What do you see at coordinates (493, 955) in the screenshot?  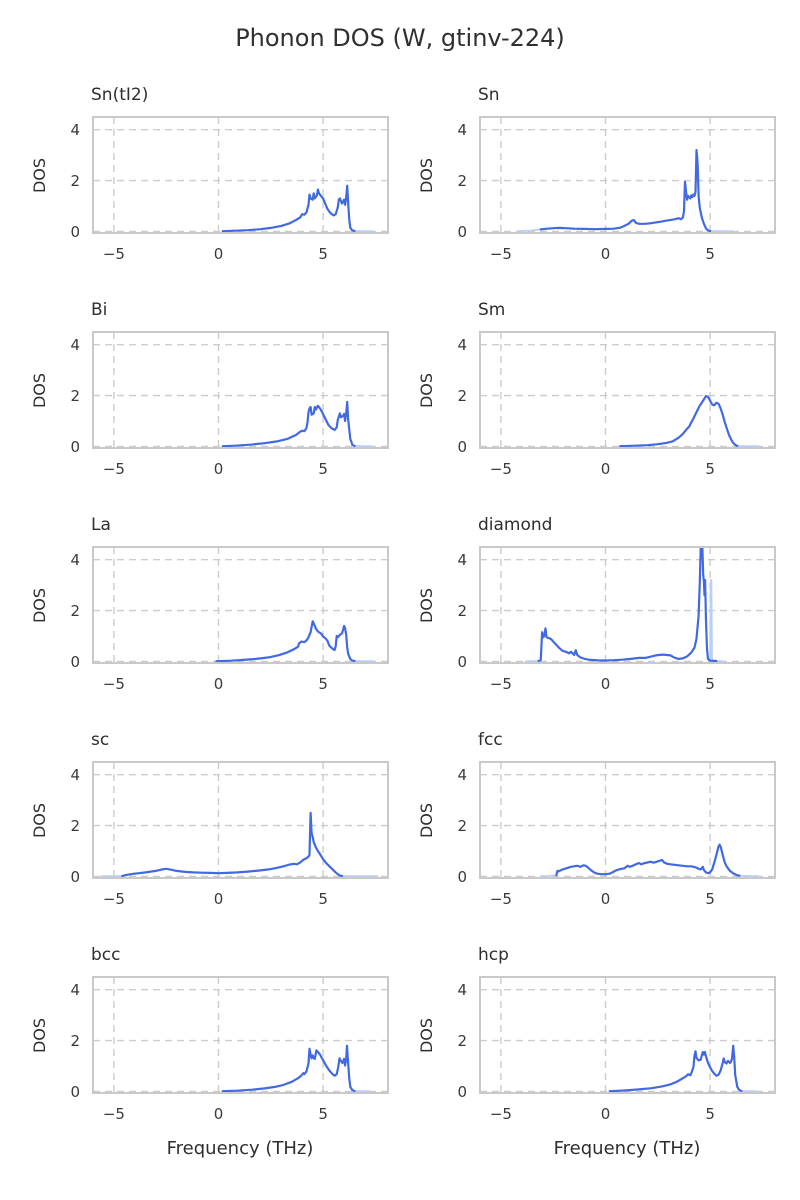 I see `subplot-title: hcp` at bounding box center [493, 955].